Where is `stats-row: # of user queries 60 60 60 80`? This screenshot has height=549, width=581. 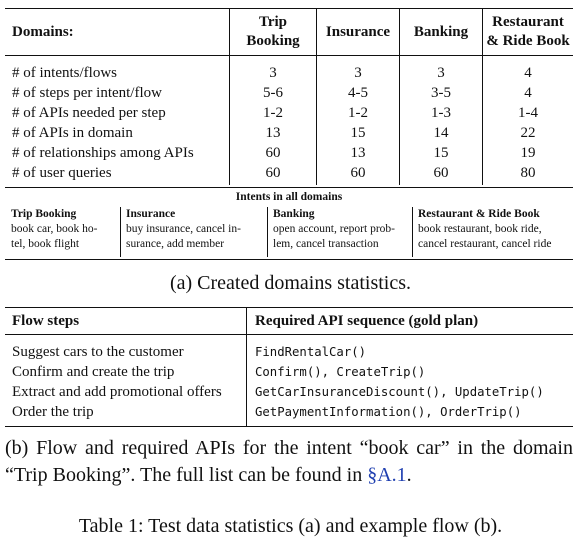 stats-row: # of user queries 60 60 60 80 is located at coordinates (289, 174).